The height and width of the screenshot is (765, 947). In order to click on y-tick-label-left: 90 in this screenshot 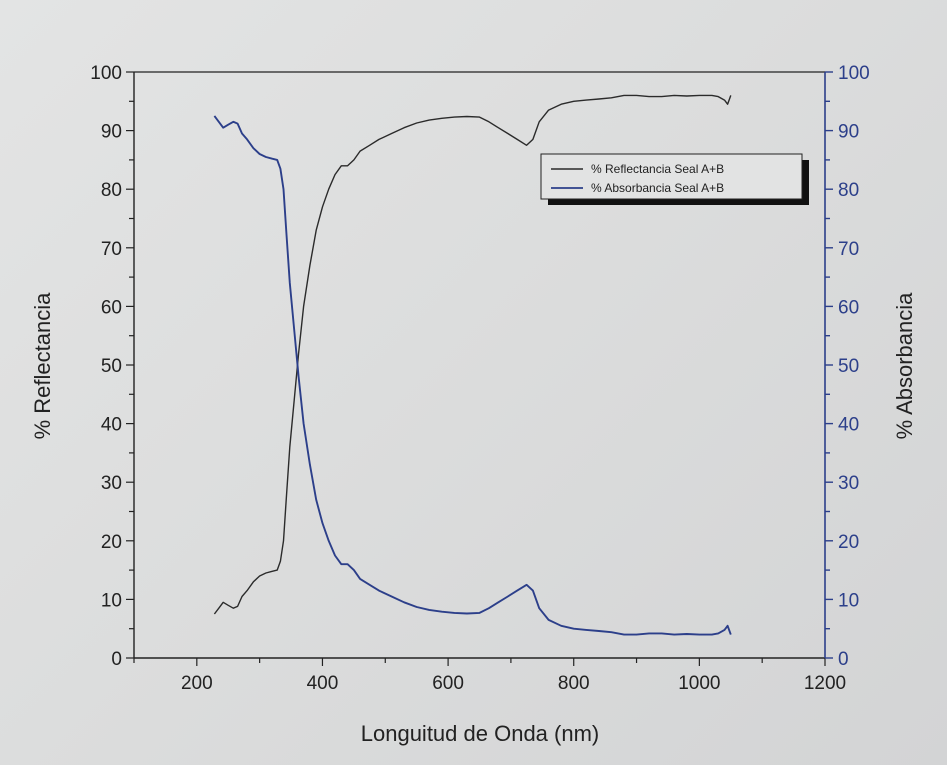, I will do `click(111, 132)`.